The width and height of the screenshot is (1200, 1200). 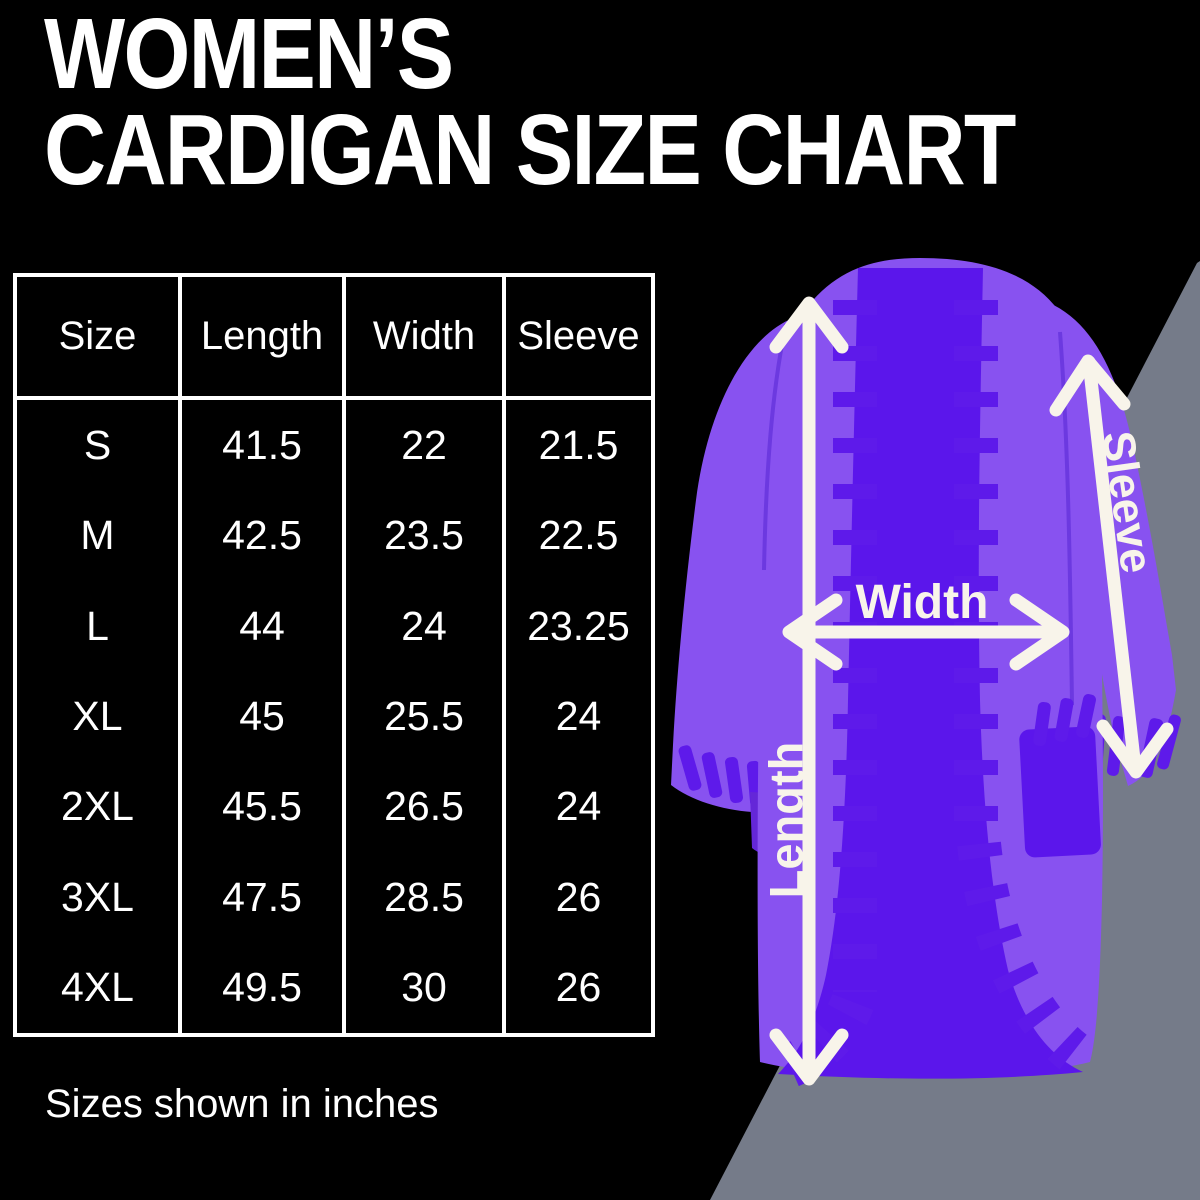 I want to click on measurement-cell: 25.5, so click(x=422, y=716).